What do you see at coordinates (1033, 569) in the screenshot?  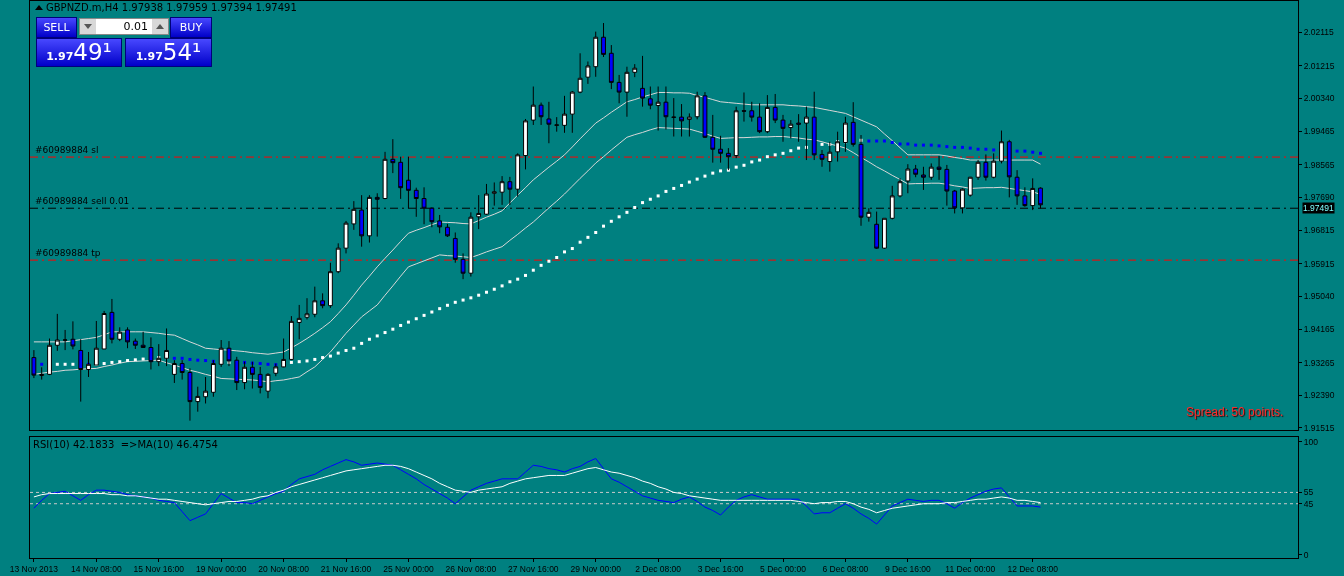 I see `x-tick-label: 12 Dec 08:00` at bounding box center [1033, 569].